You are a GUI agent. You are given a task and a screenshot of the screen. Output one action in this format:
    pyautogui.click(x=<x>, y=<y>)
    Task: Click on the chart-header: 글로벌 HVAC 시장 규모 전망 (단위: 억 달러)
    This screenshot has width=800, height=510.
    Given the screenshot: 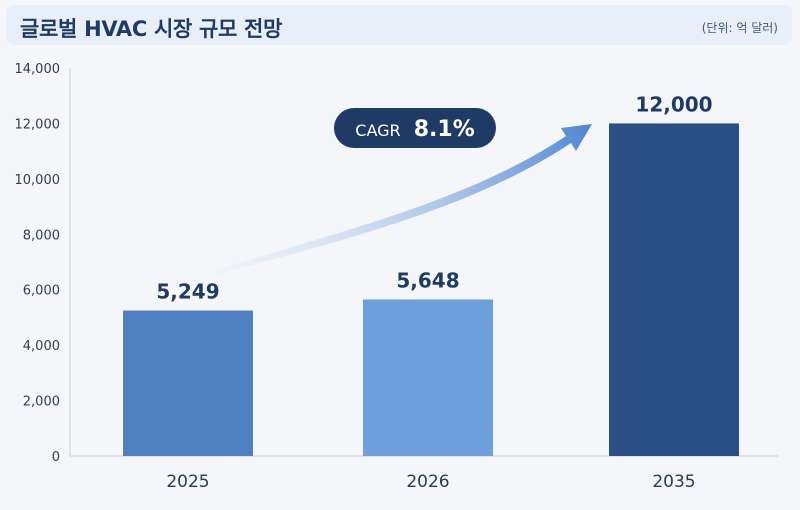 What is the action you would take?
    pyautogui.click(x=399, y=25)
    